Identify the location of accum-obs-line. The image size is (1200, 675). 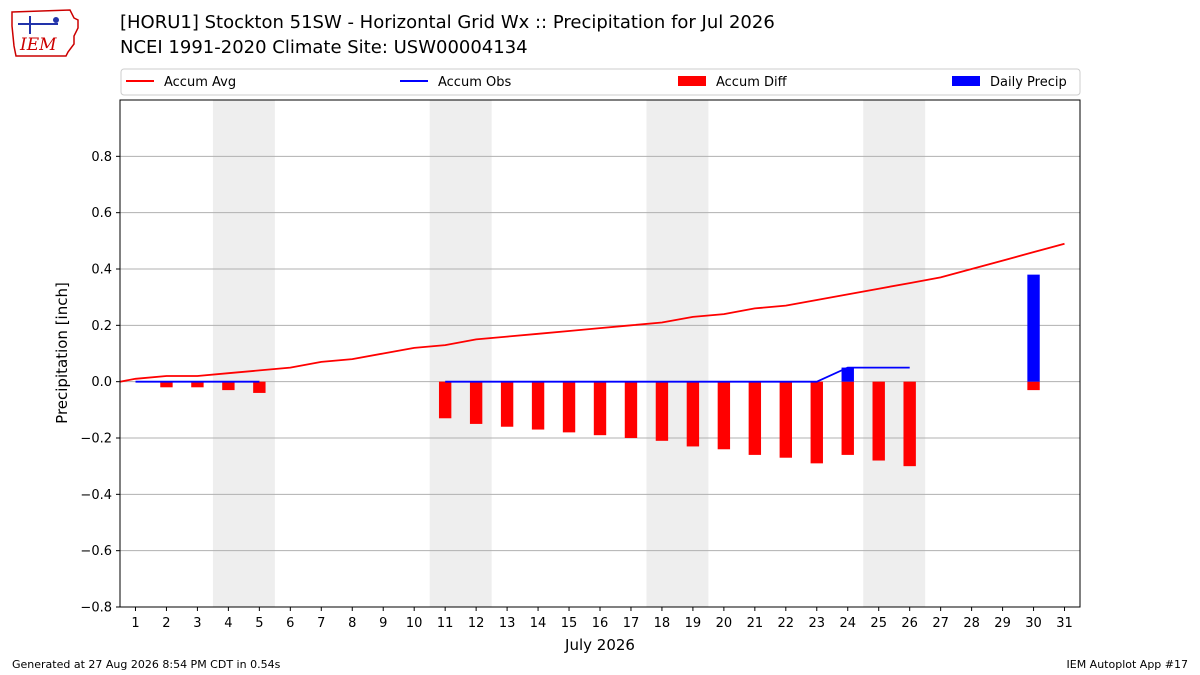
(677, 374).